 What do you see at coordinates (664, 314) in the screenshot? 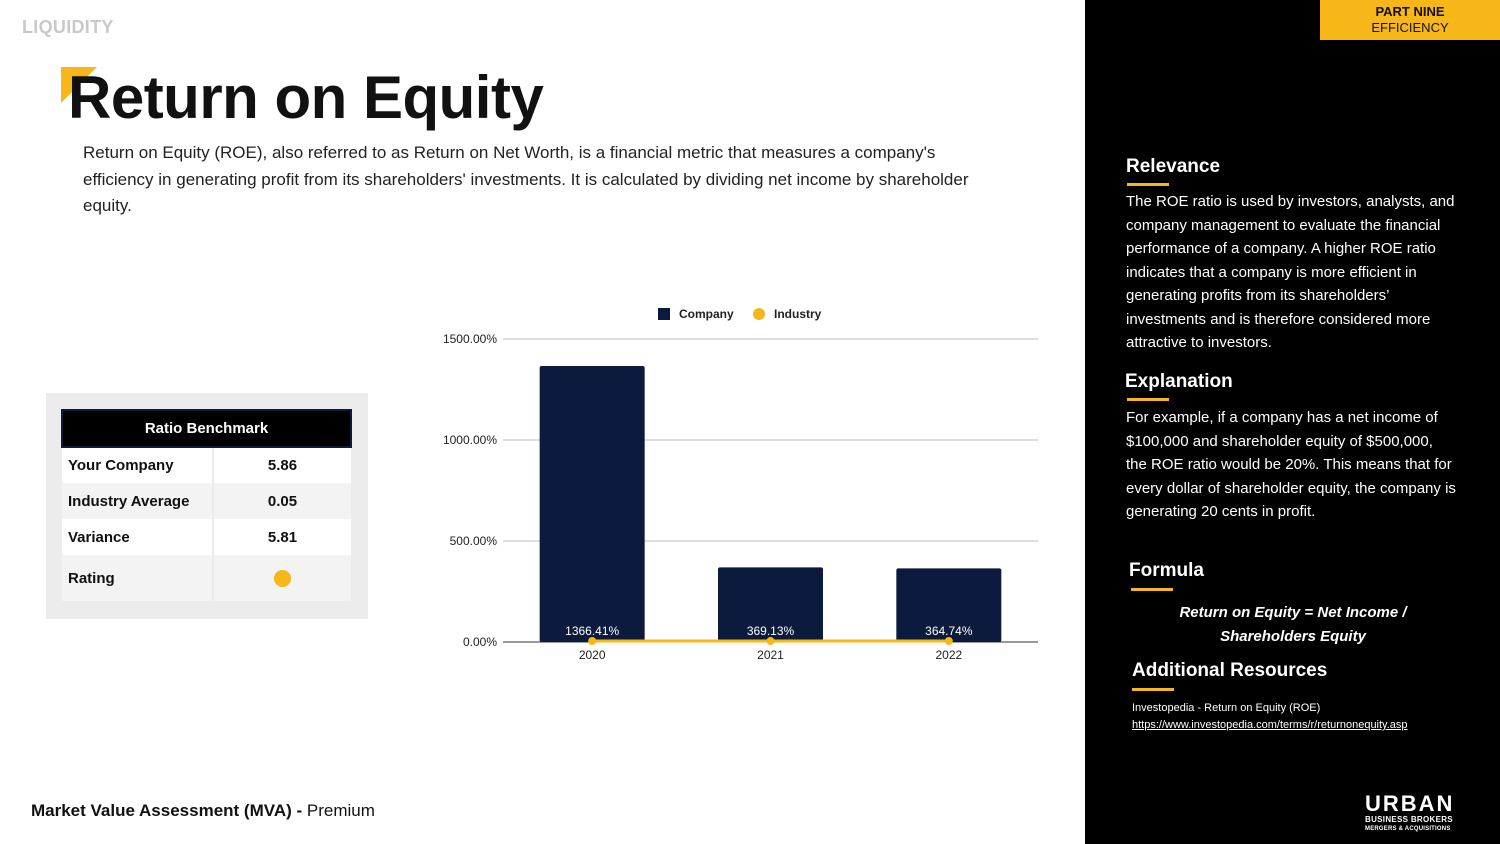
I see `legend-swatch-company` at bounding box center [664, 314].